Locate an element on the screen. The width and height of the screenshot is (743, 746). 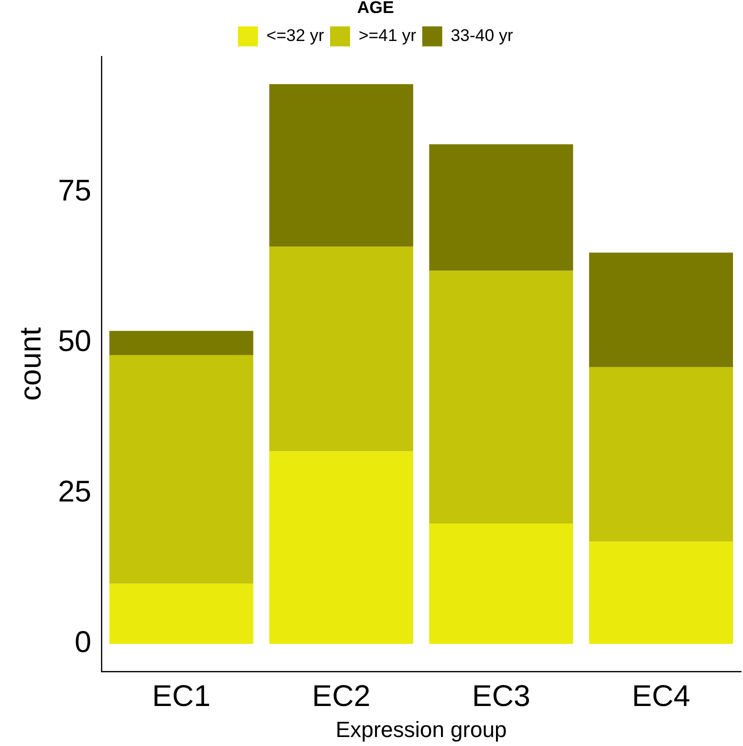
legend-title: AGE is located at coordinates (375, 9).